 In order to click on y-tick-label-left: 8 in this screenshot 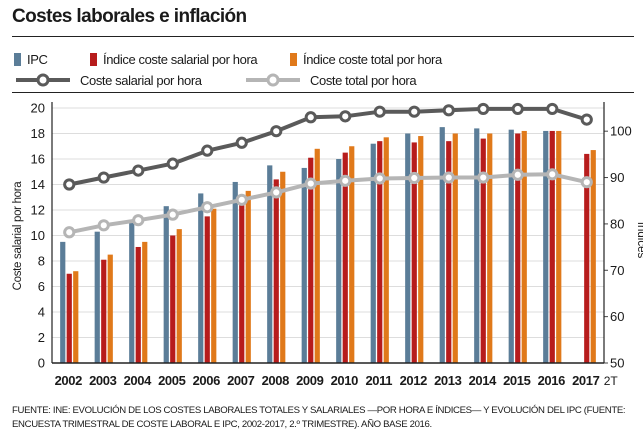, I will do `click(41, 261)`.